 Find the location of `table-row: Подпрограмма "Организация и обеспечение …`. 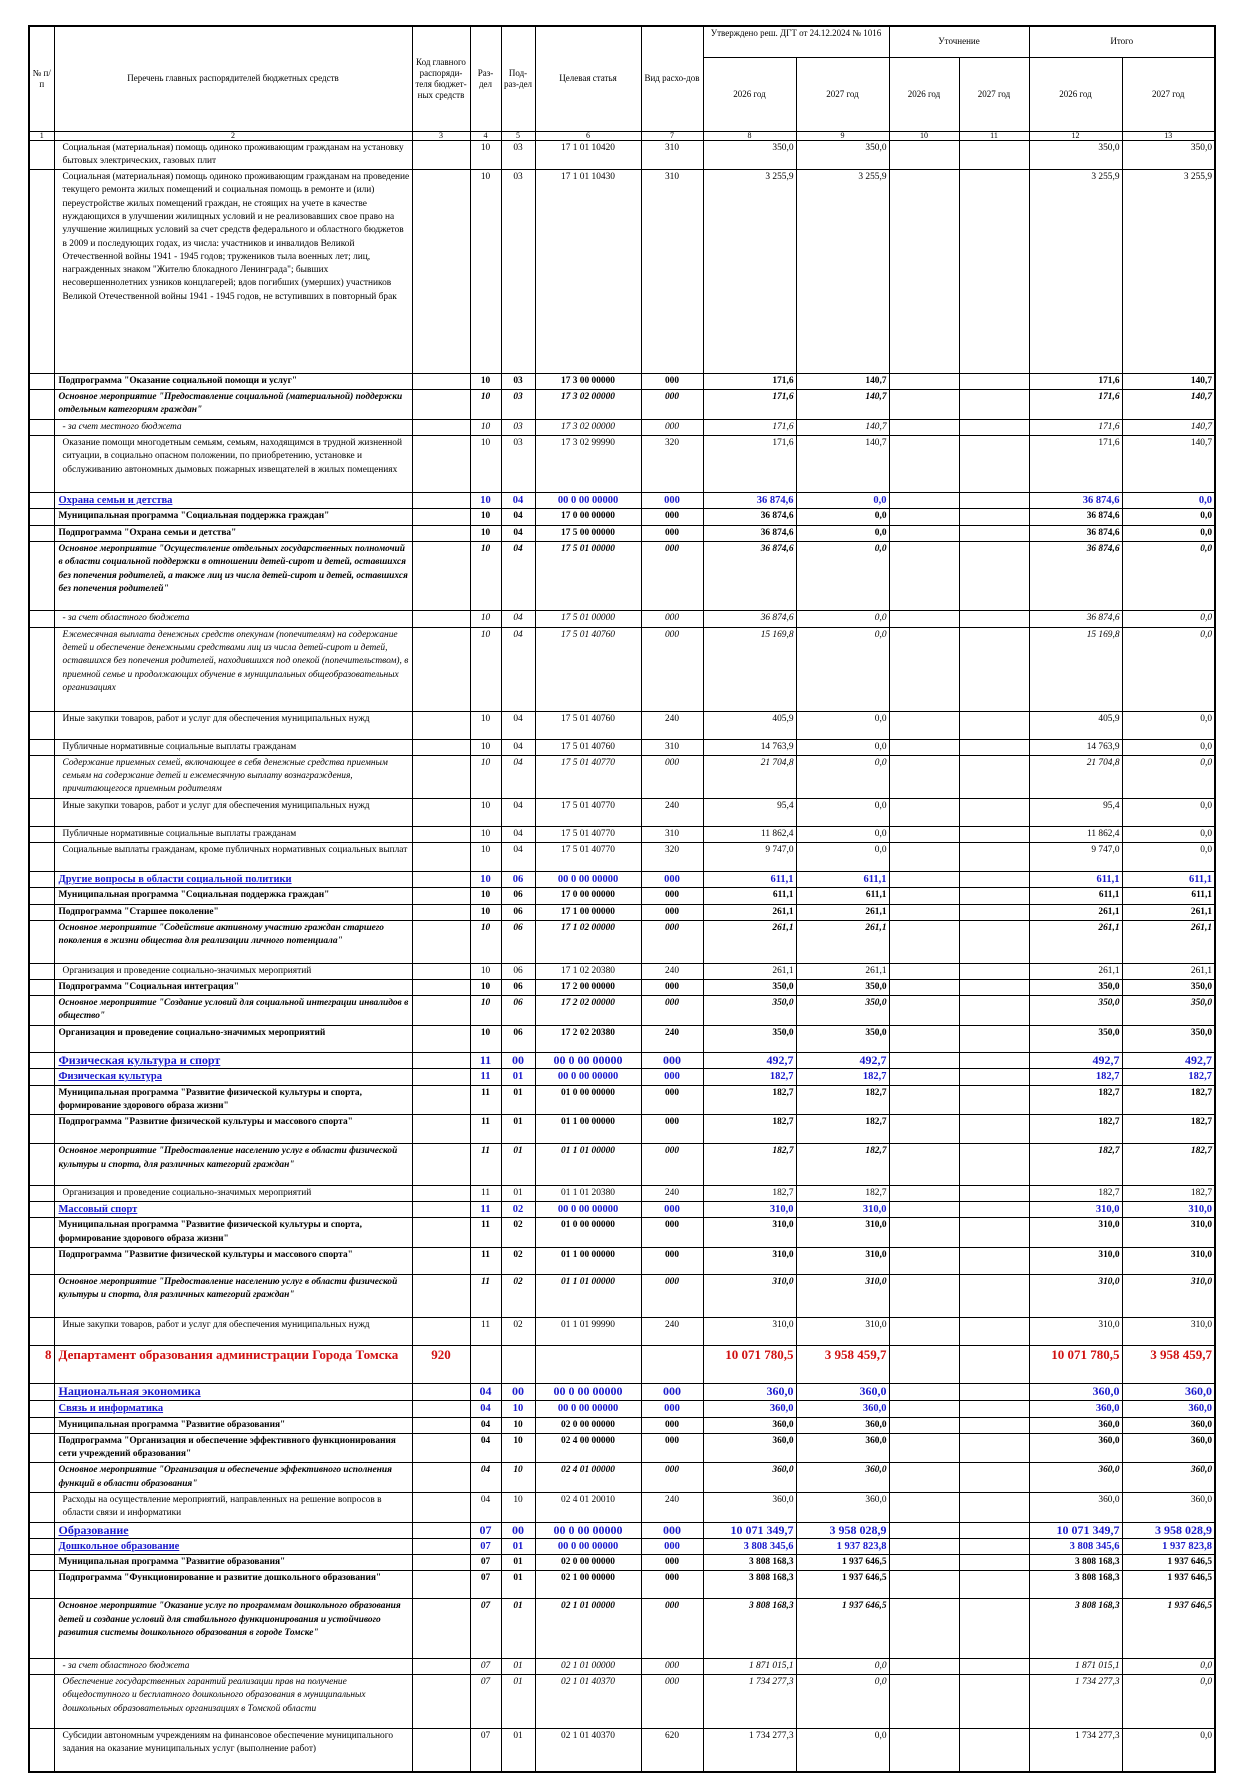

table-row: Подпрограмма "Организация и обеспечение … is located at coordinates (622, 1448).